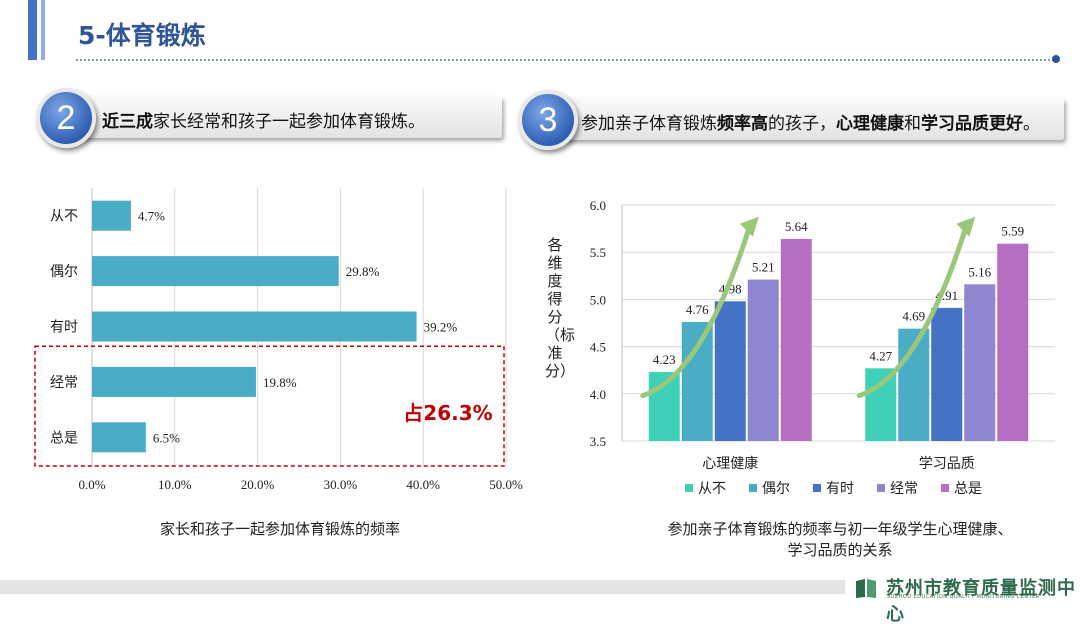 The height and width of the screenshot is (626, 1080). Describe the element at coordinates (1012, 231) in the screenshot. I see `chart2-value-label: 5.59` at that location.